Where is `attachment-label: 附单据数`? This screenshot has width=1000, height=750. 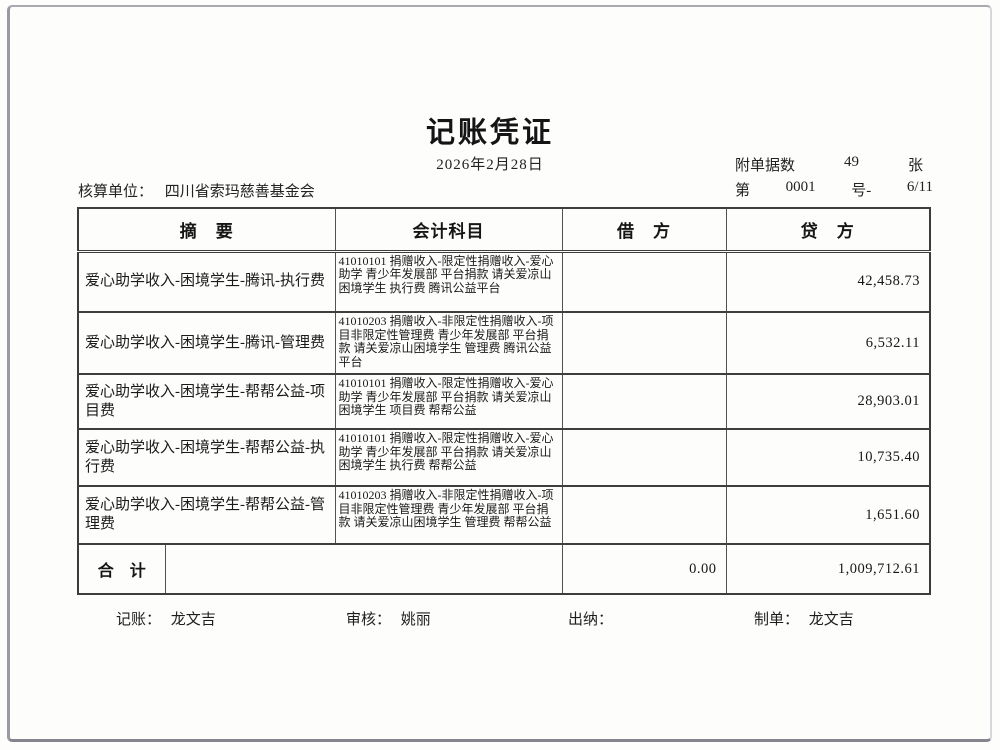
attachment-label: 附单据数 is located at coordinates (765, 166).